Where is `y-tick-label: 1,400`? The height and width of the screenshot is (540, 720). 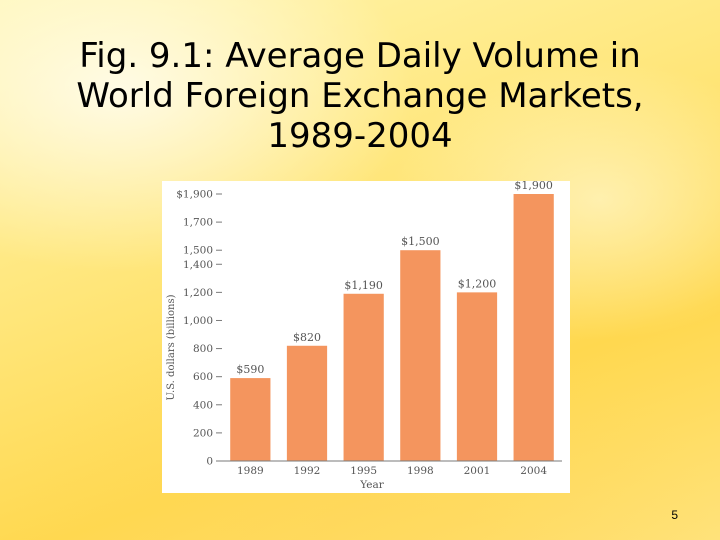
y-tick-label: 1,400 is located at coordinates (198, 265).